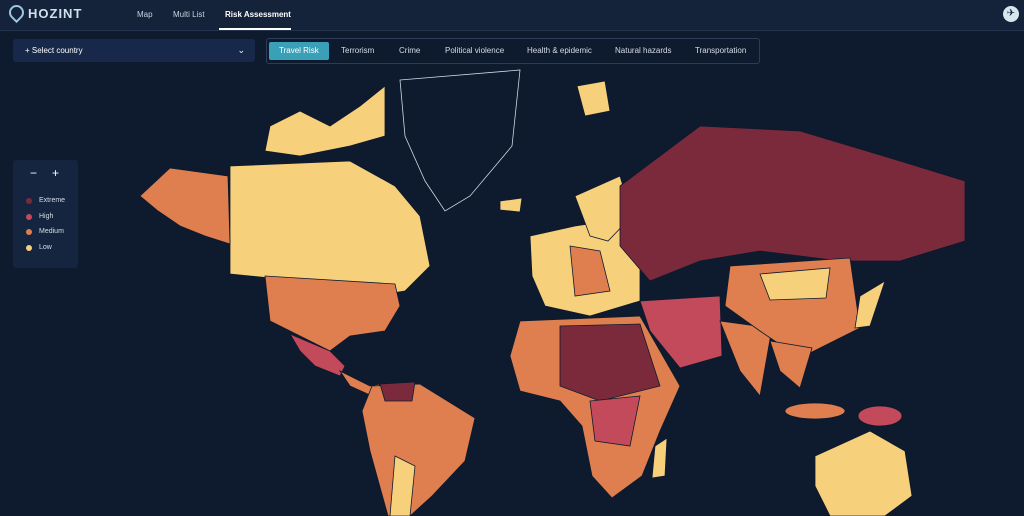 This screenshot has height=516, width=1024. I want to click on legend: − + Extreme High Medium Low, so click(45, 214).